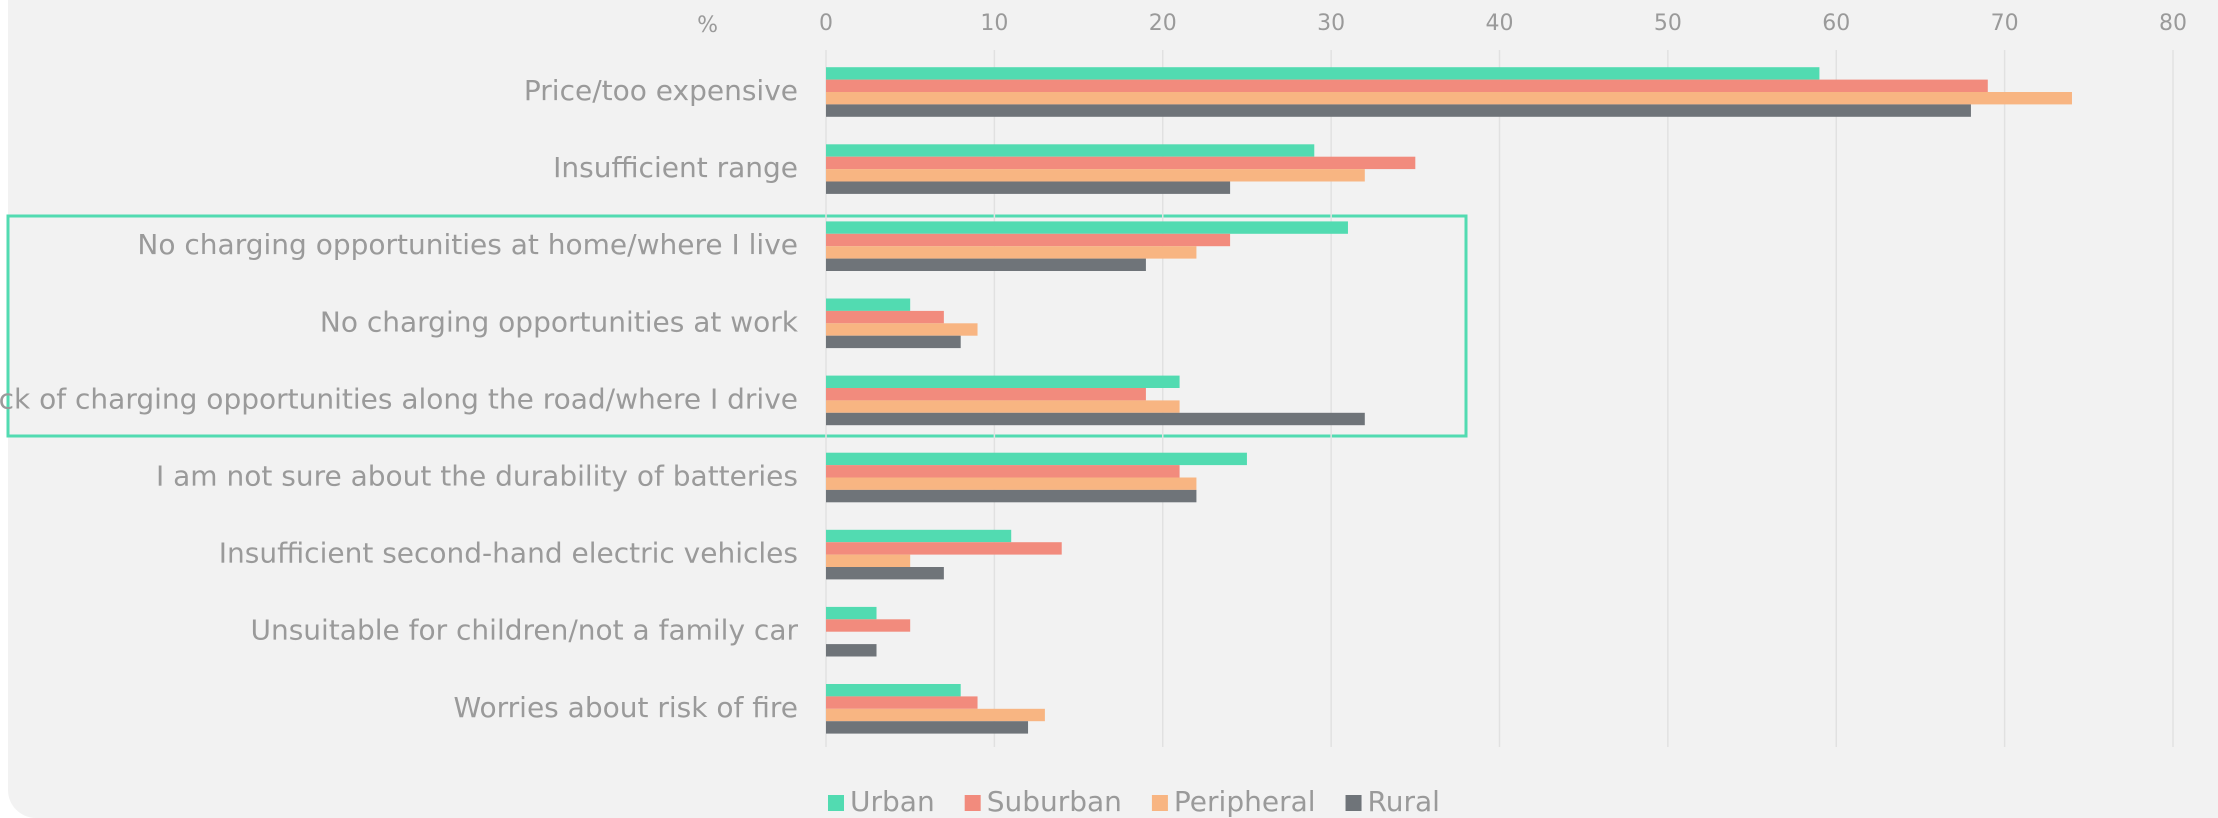 This screenshot has width=2218, height=818. Describe the element at coordinates (1836, 23) in the screenshot. I see `x-tick-label: 60` at that location.